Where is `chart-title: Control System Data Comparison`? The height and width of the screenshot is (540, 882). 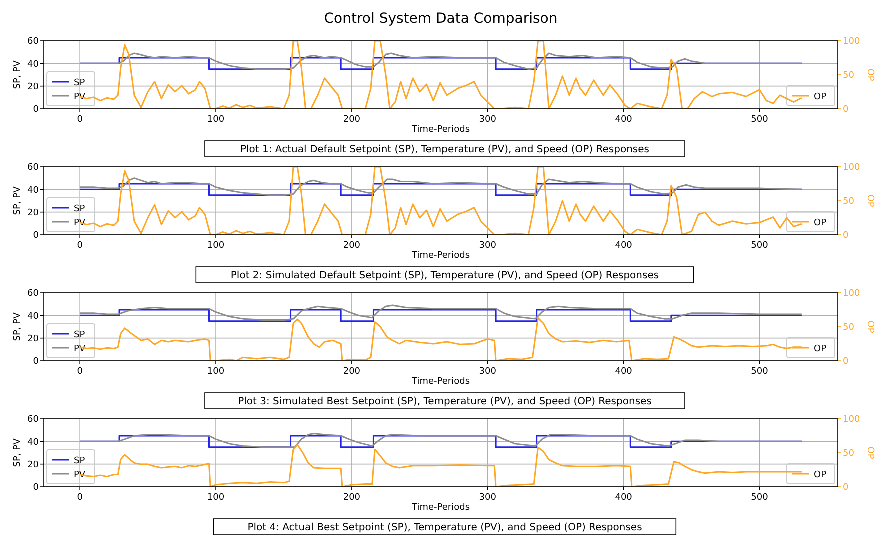 chart-title: Control System Data Comparison is located at coordinates (441, 19).